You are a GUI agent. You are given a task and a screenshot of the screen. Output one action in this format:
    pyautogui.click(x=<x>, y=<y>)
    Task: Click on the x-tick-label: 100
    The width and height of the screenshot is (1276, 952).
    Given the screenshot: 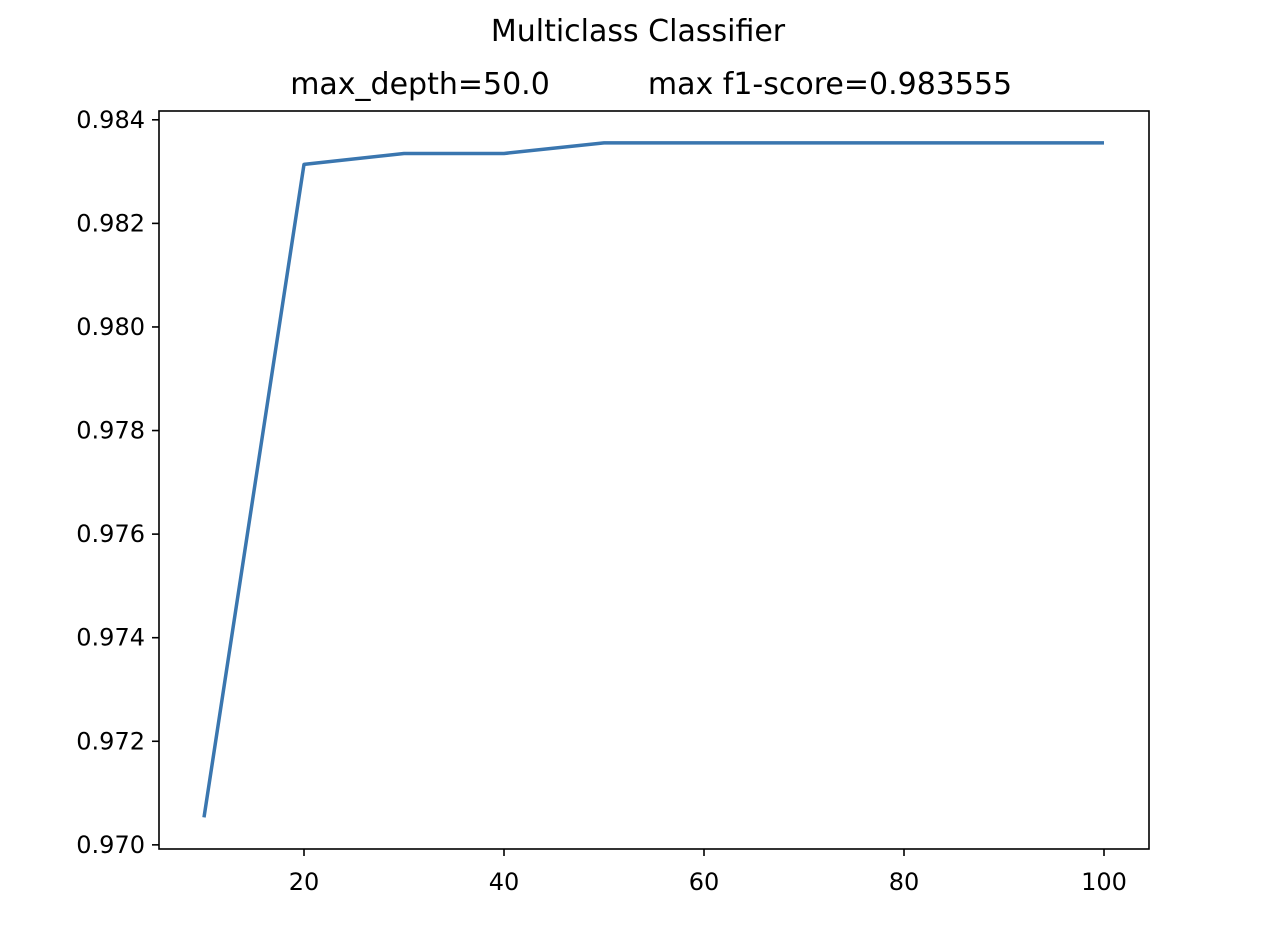 What is the action you would take?
    pyautogui.click(x=1104, y=882)
    